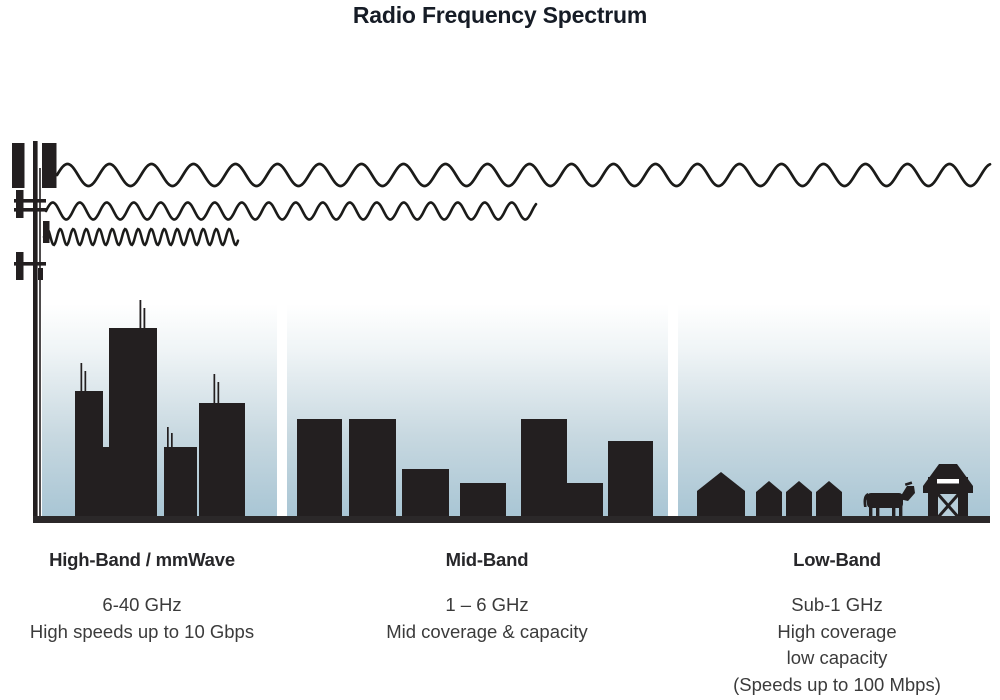 The image size is (1000, 700). What do you see at coordinates (523, 175) in the screenshot?
I see `low-band-wave-icon` at bounding box center [523, 175].